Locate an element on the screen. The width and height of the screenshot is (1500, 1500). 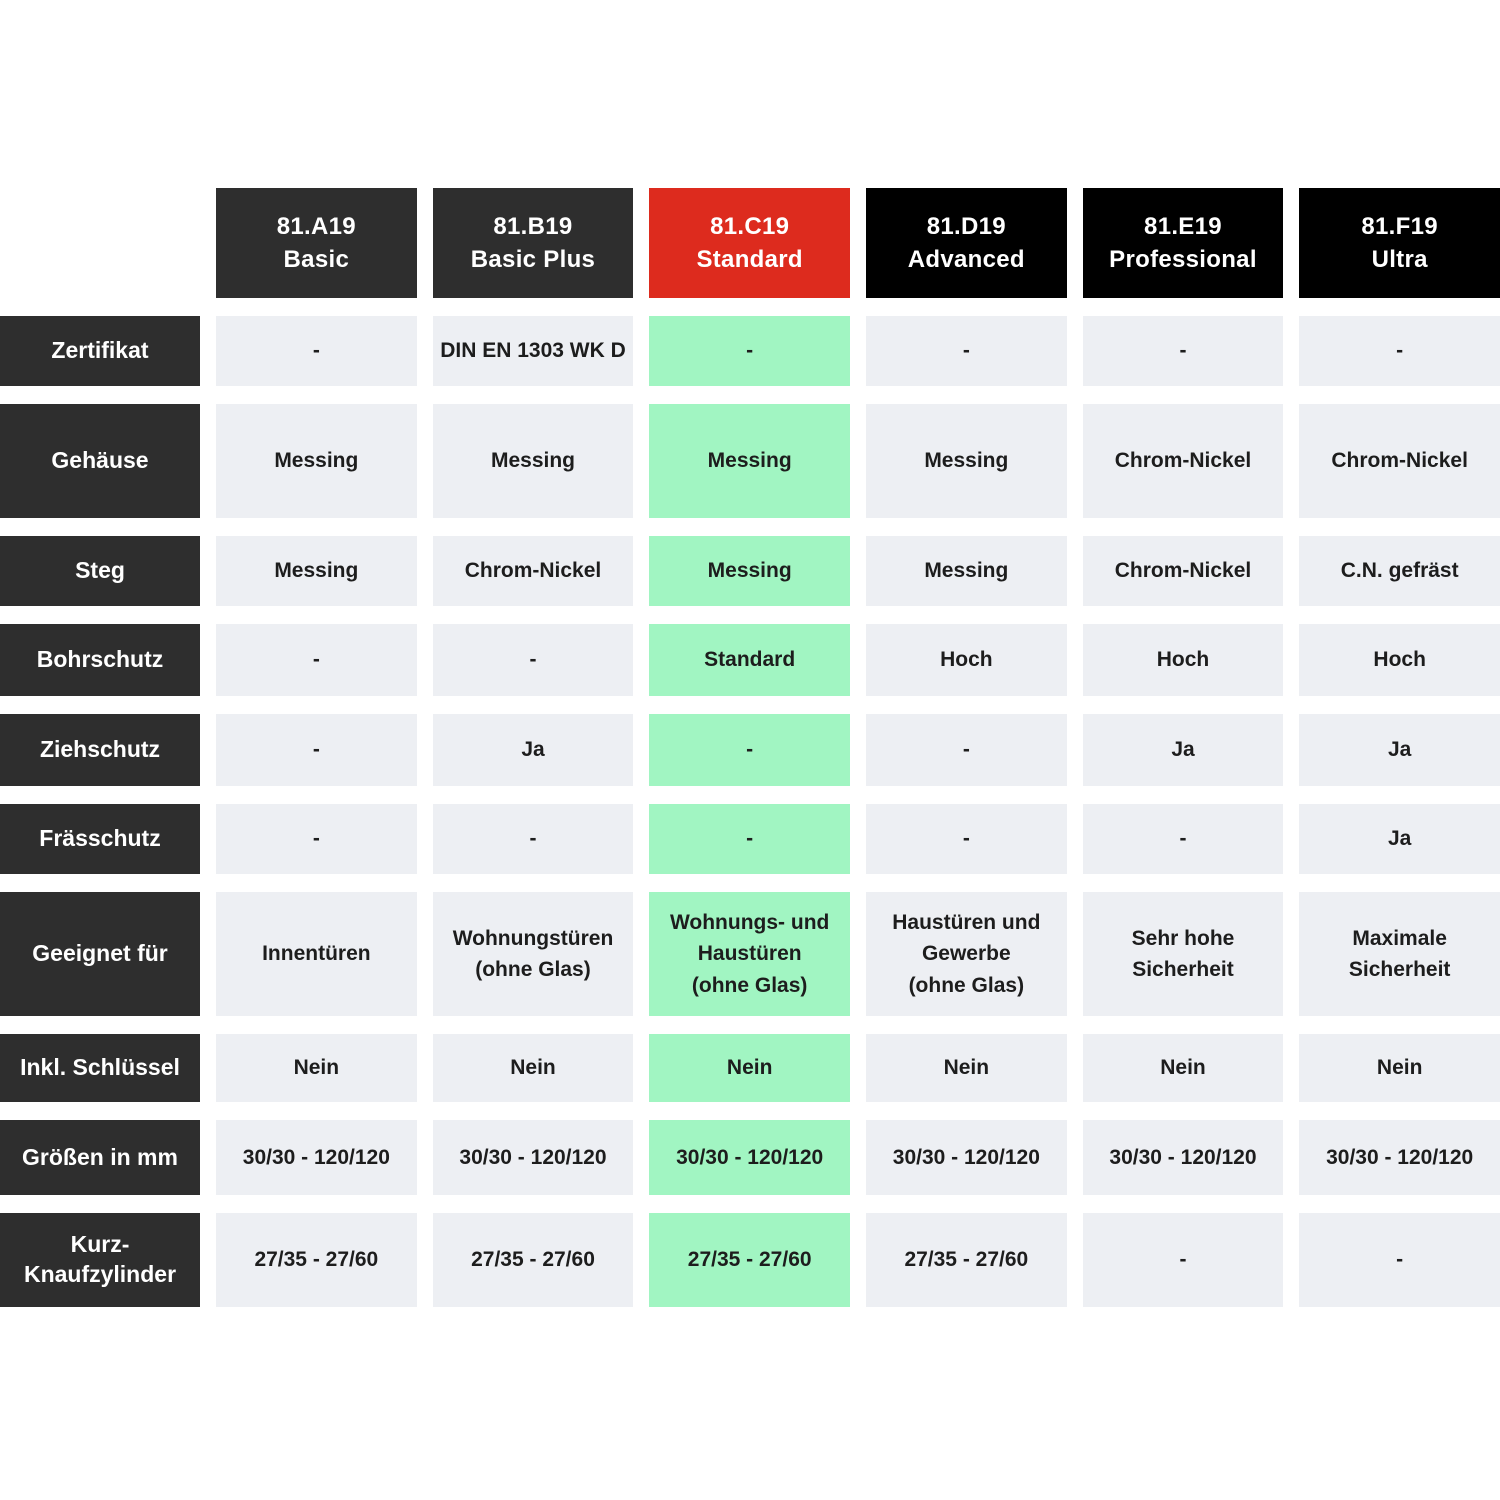
row-label-bohrschutz: Bohrschutz is located at coordinates (100, 660).